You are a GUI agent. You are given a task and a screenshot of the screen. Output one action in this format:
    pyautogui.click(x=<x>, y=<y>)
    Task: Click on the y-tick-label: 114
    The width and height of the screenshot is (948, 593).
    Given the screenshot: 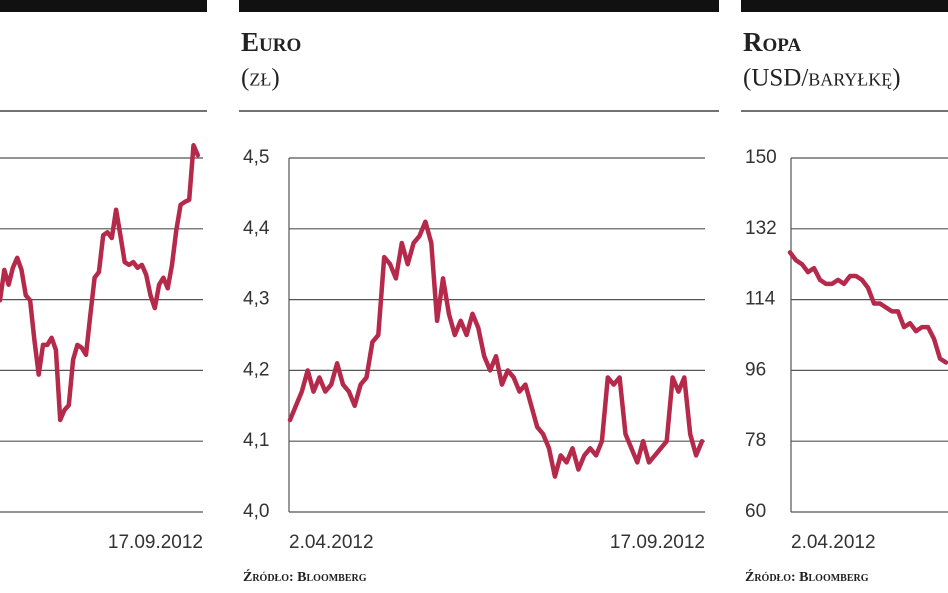 What is the action you would take?
    pyautogui.click(x=760, y=299)
    